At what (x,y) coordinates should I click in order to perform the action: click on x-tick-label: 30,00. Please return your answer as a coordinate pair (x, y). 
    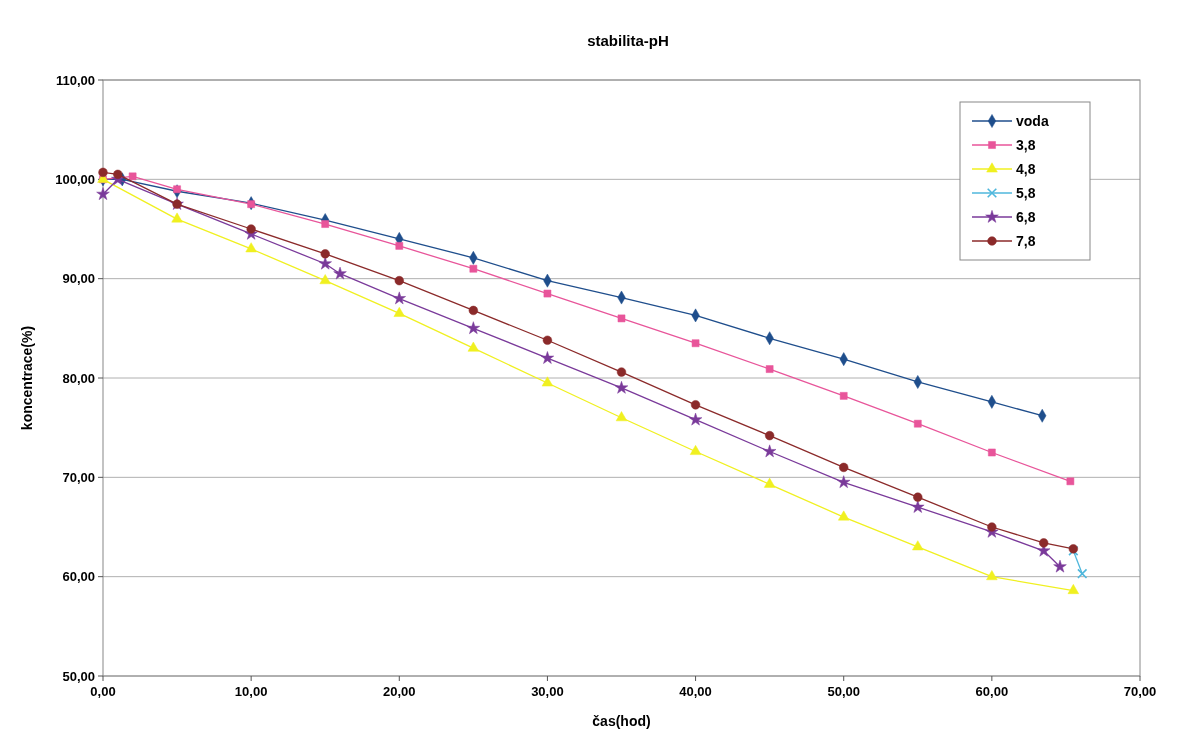
    Looking at the image, I should click on (547, 691).